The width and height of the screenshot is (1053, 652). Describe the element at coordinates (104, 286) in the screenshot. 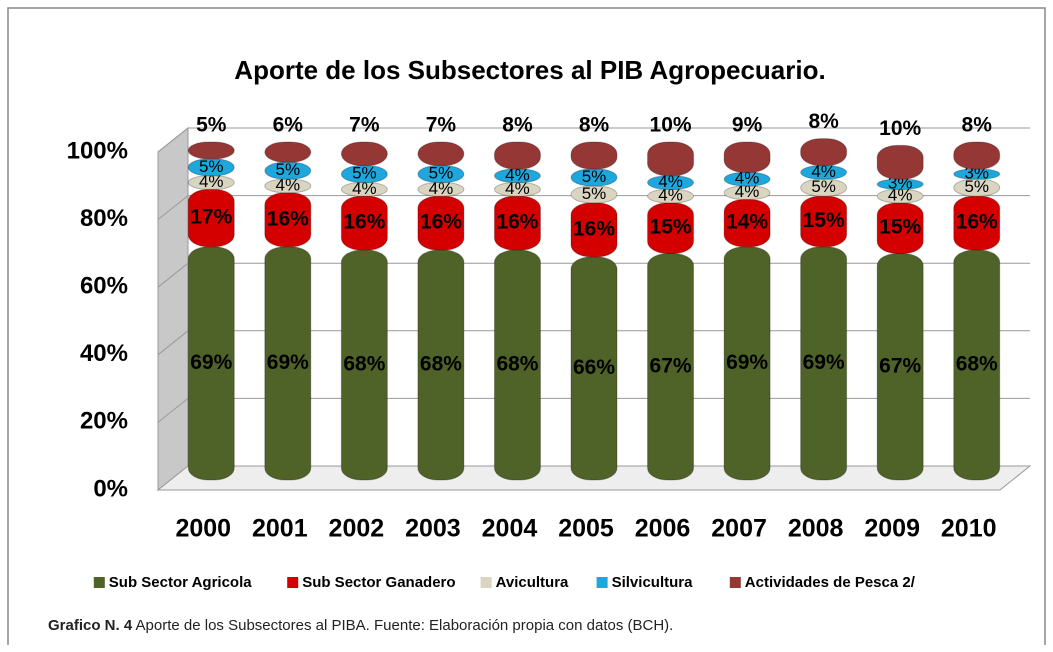

I see `y-tick-label: 60%` at that location.